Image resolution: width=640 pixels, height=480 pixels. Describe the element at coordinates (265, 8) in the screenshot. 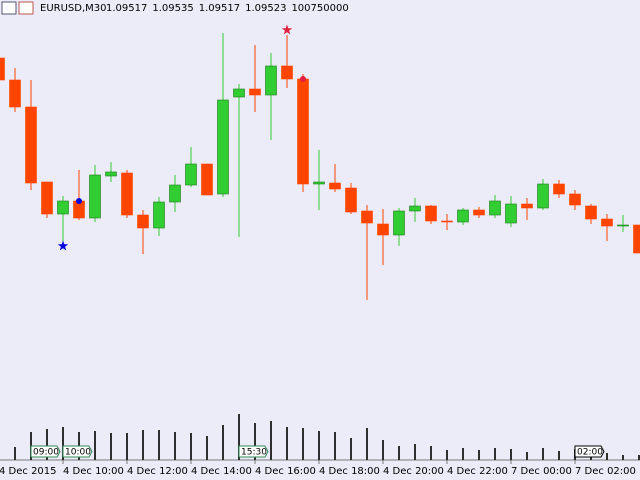

I see `header-value: 1.09523` at that location.